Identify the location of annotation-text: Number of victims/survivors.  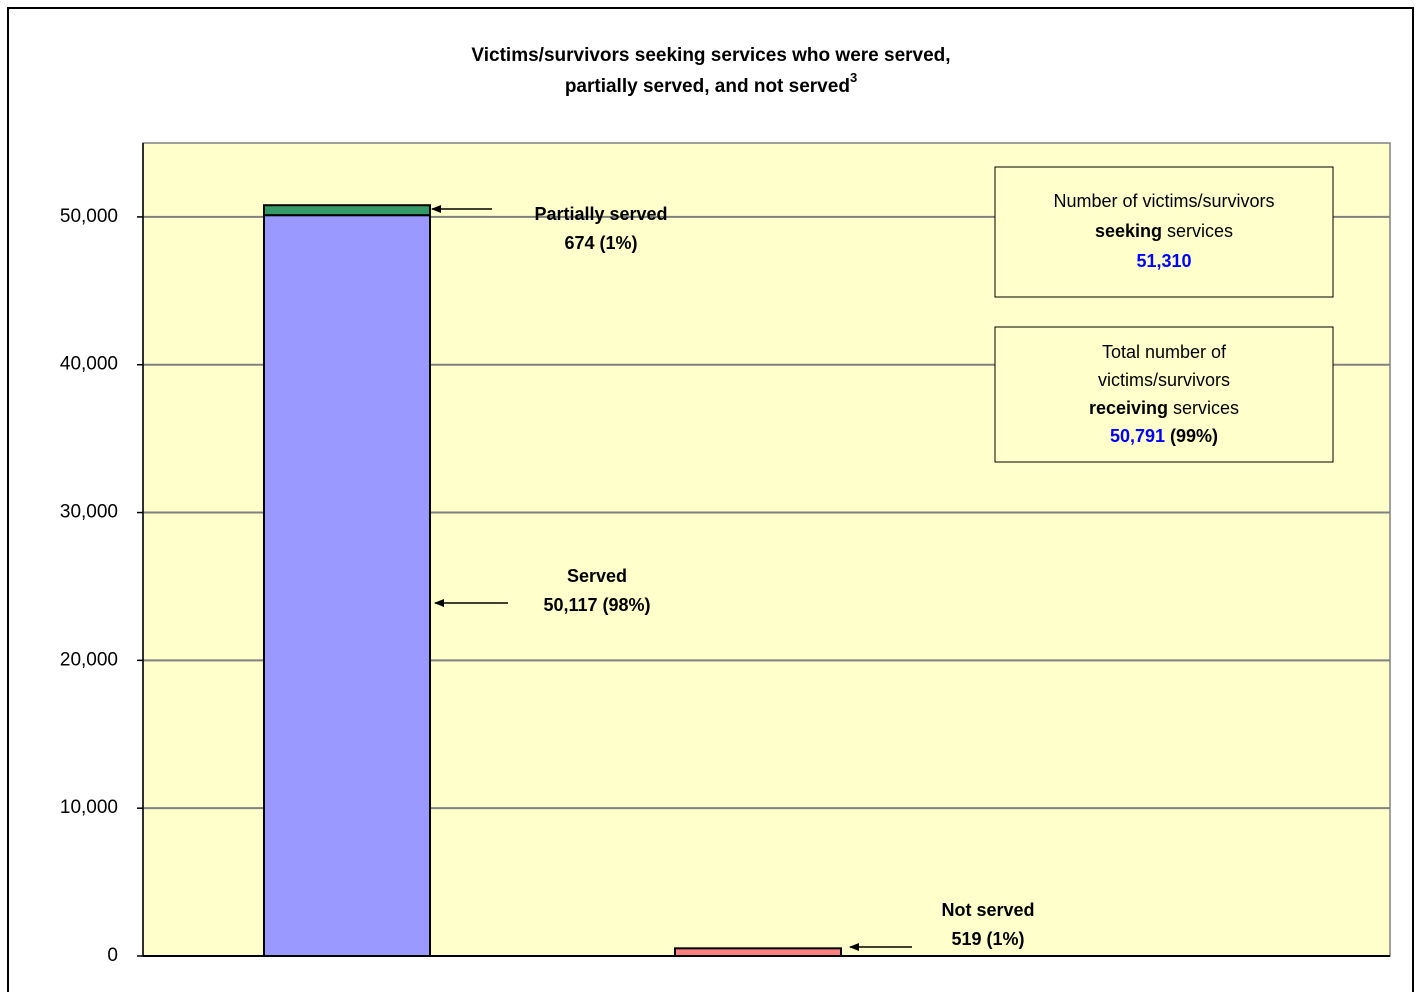
(1163, 201).